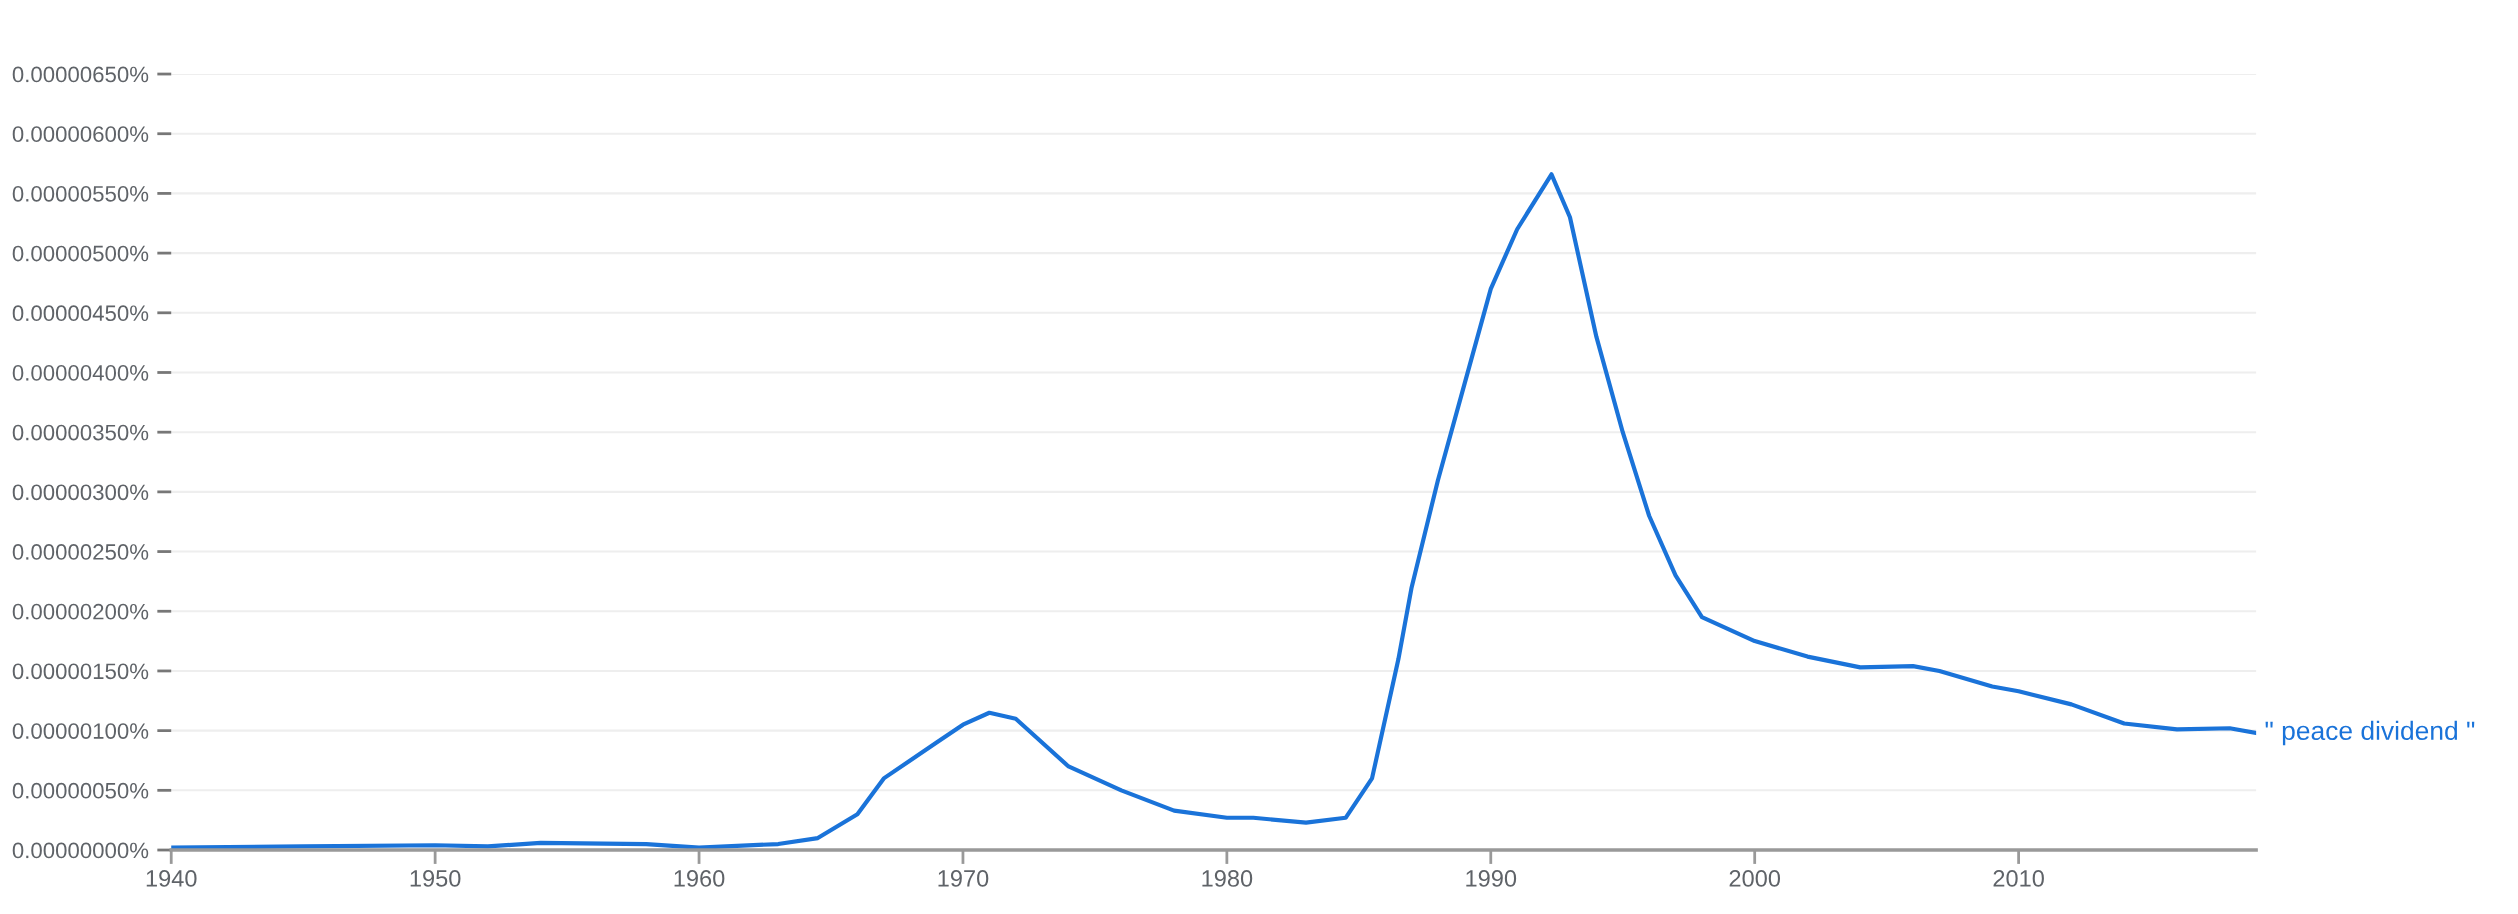 This screenshot has height=914, width=2518. Describe the element at coordinates (80, 850) in the screenshot. I see `y-tick-label: 0.00000000%` at that location.